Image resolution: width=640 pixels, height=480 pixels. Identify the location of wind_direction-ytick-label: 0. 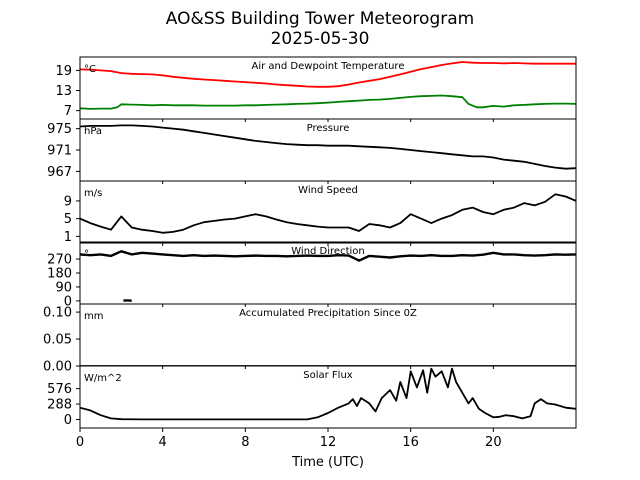
(68, 301).